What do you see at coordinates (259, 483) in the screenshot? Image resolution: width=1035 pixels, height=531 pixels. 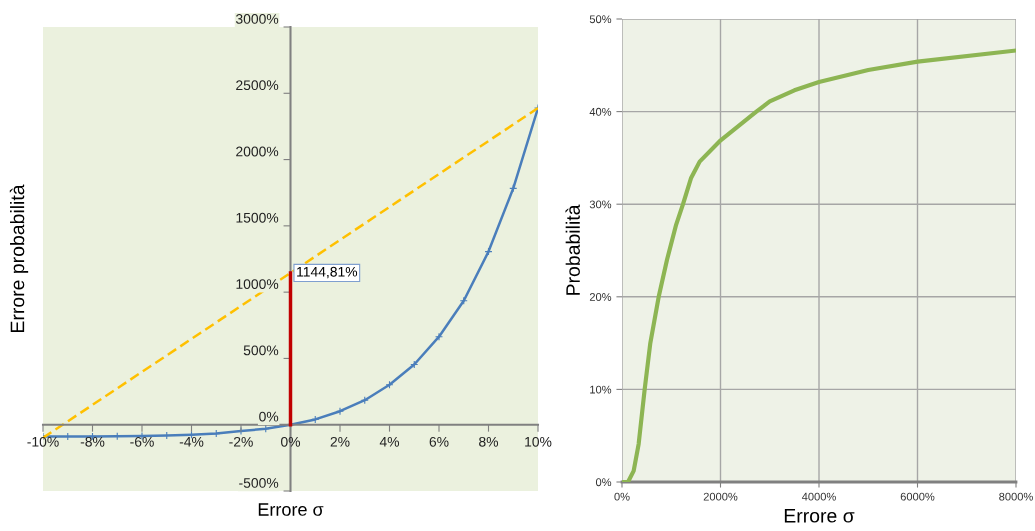 I see `y-tick-label: -500%` at bounding box center [259, 483].